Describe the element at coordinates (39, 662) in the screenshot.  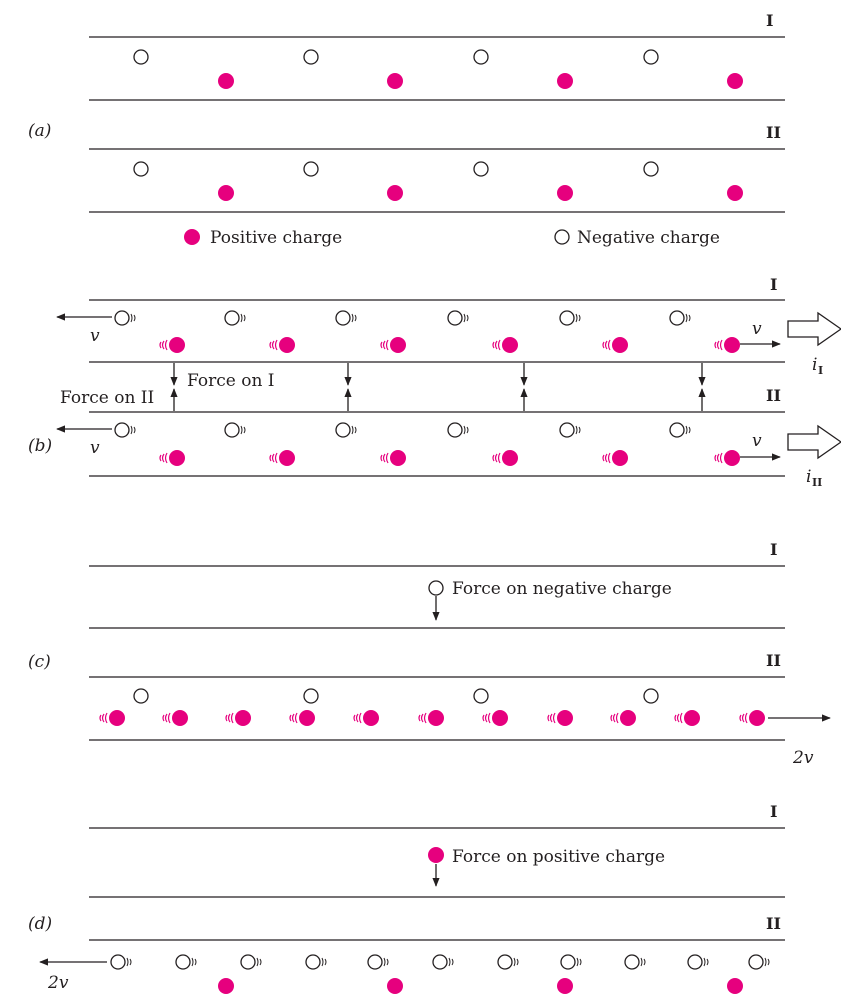
I see `panel-label-c: (c)` at that location.